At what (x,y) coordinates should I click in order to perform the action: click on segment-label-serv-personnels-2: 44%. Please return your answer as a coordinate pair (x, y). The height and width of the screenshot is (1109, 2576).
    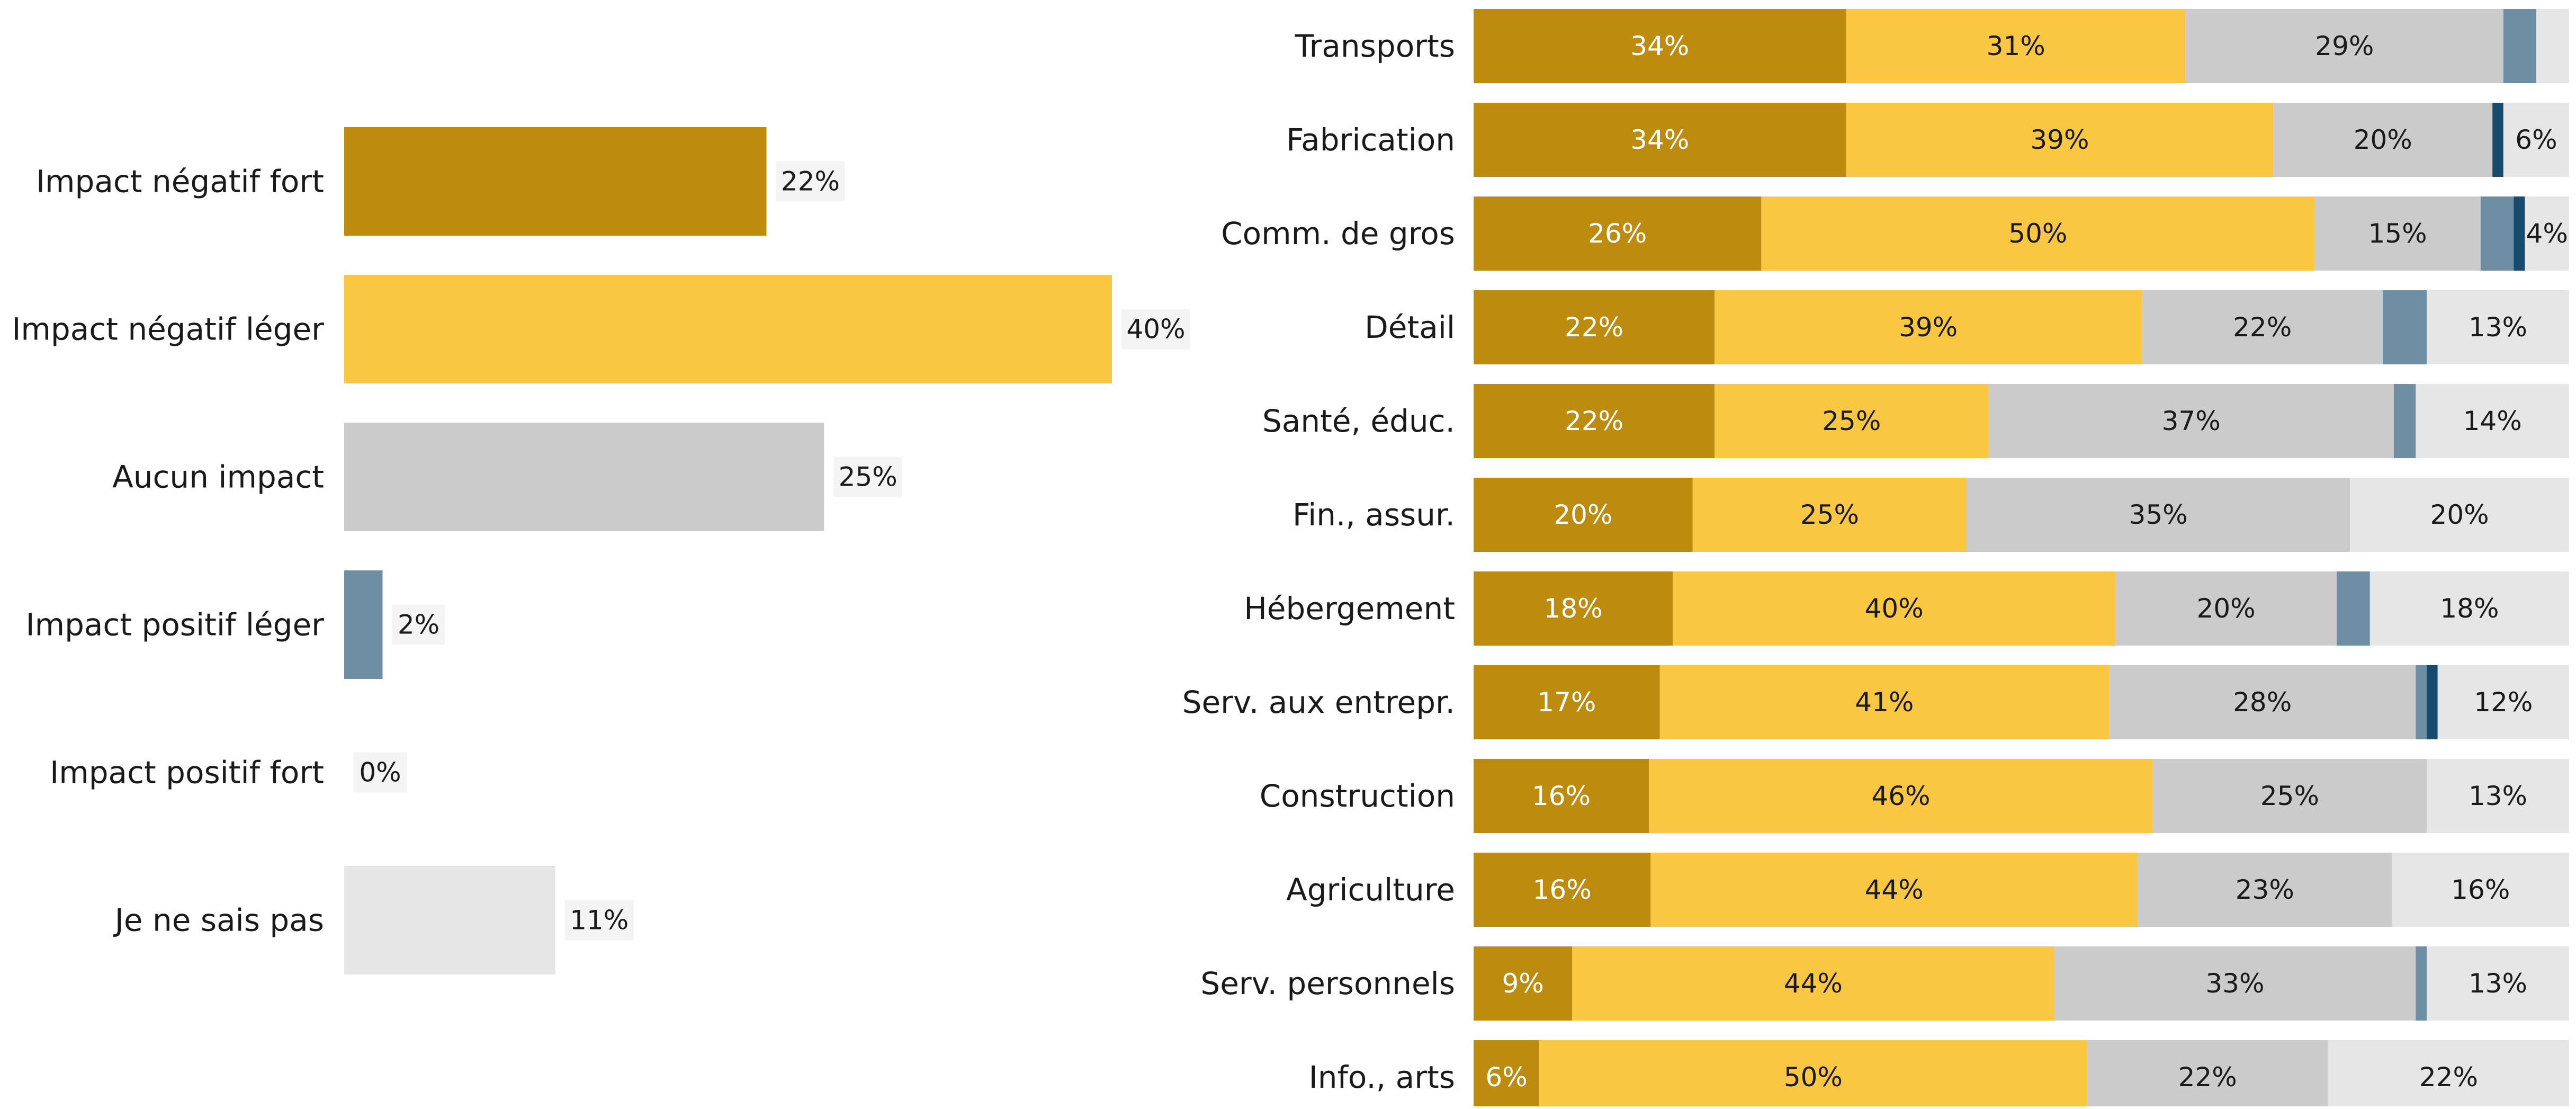
    Looking at the image, I should click on (1813, 983).